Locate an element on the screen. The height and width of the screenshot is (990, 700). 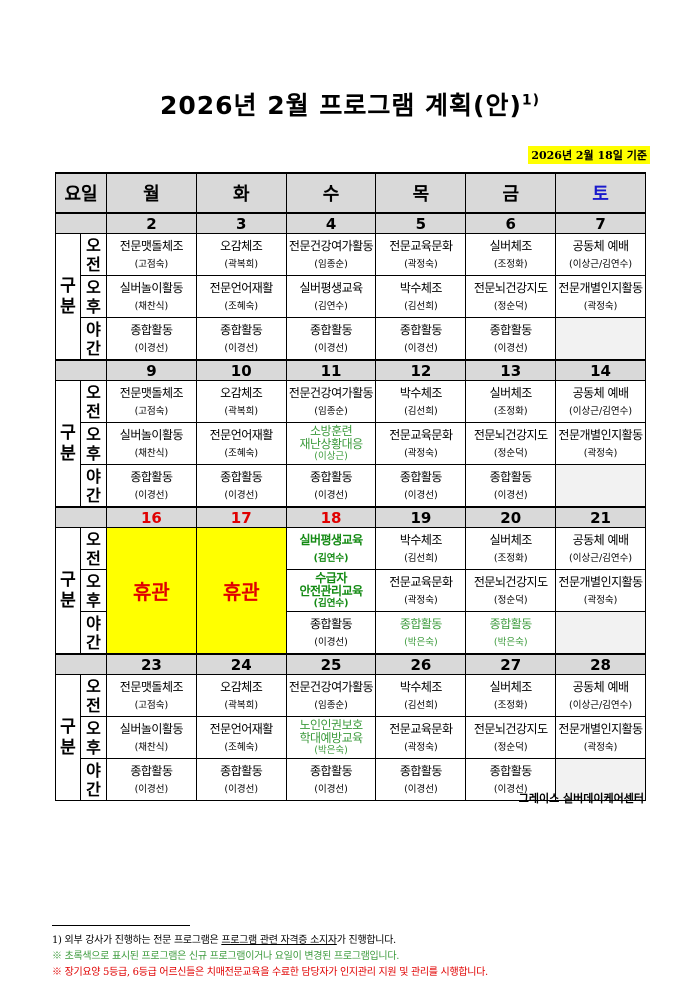
center-name: 그레이스 실버데이케어센터 is located at coordinates (581, 798).